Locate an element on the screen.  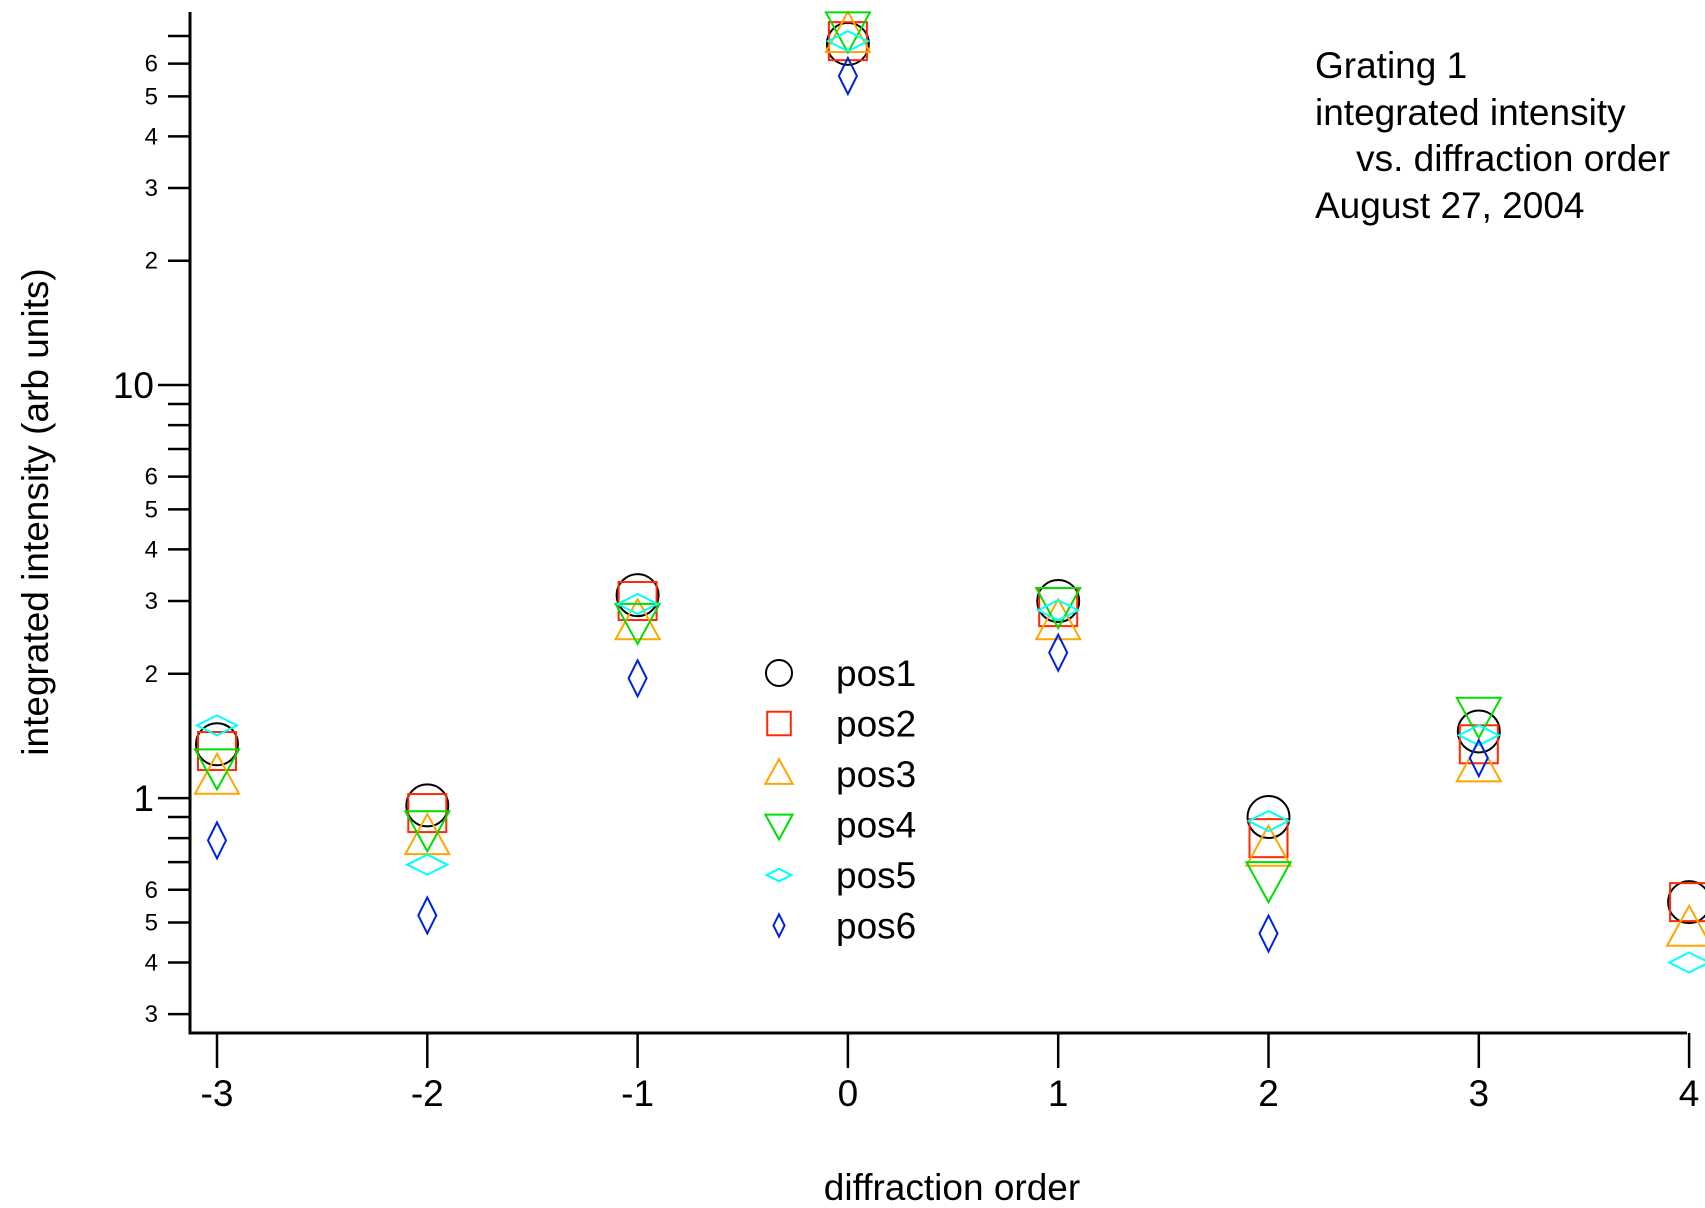
legend-marker-pos3 is located at coordinates (779, 771).